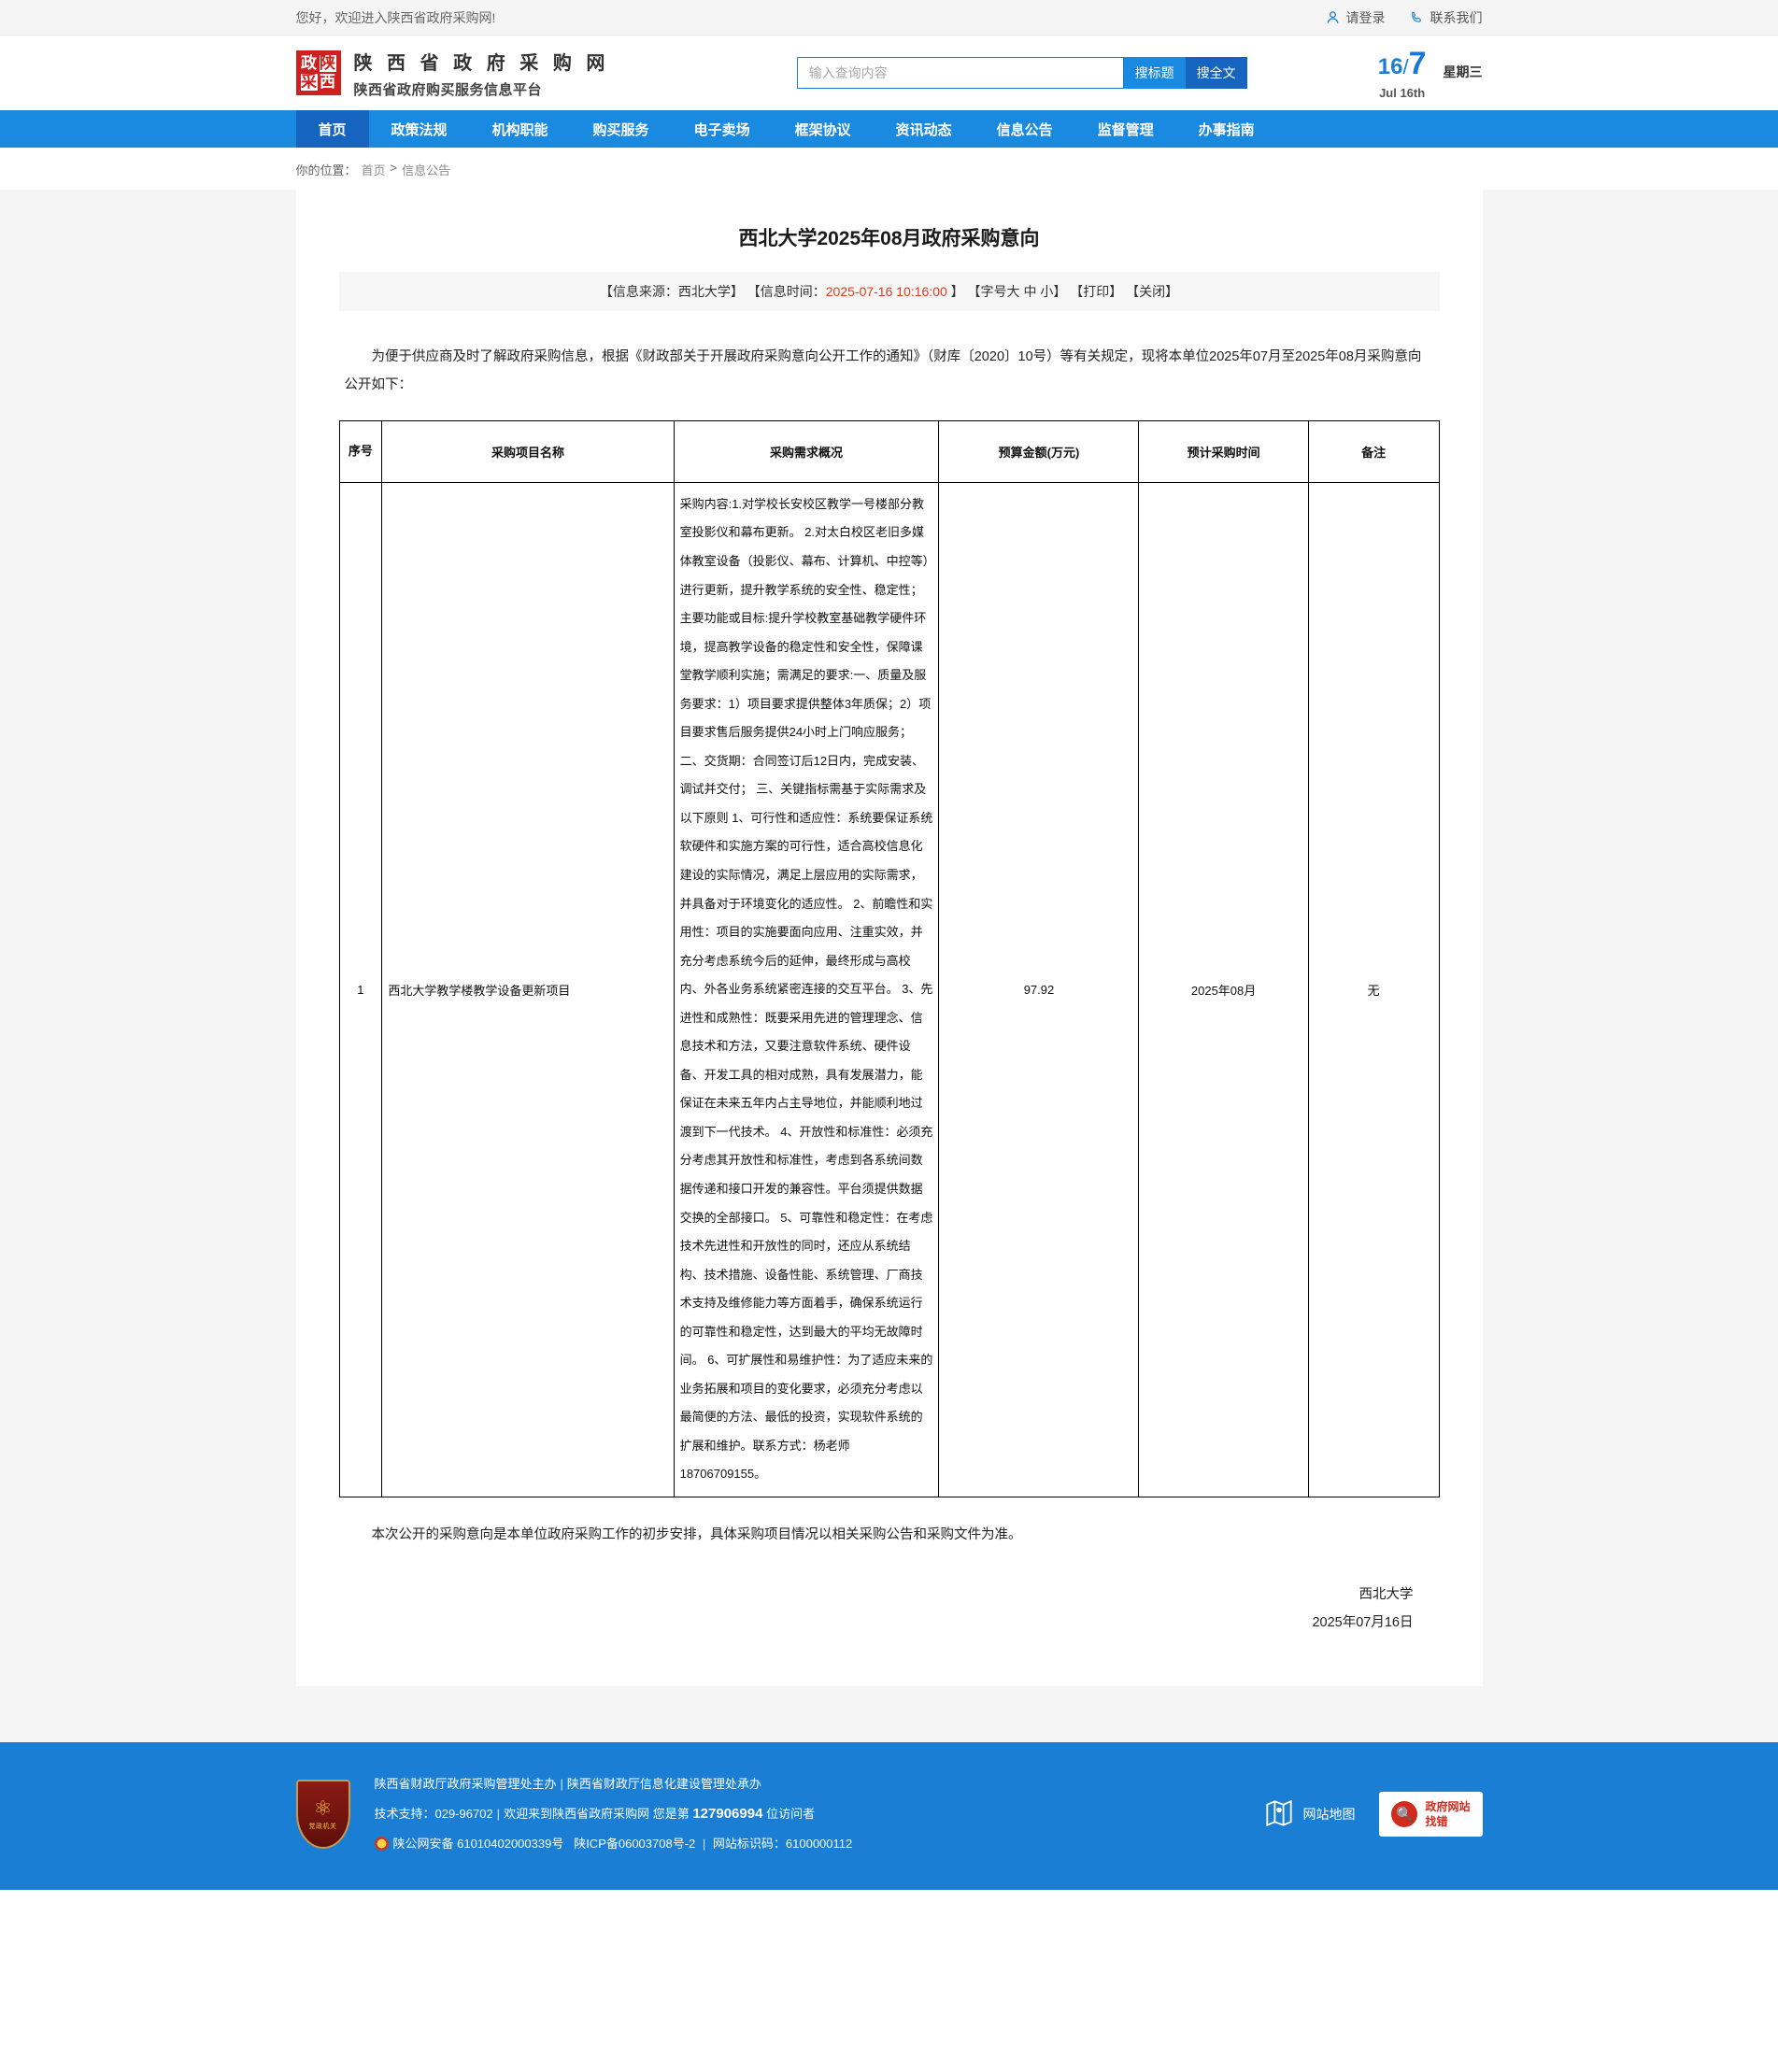 The height and width of the screenshot is (2072, 1778). What do you see at coordinates (1417, 17) in the screenshot?
I see `phone-icon` at bounding box center [1417, 17].